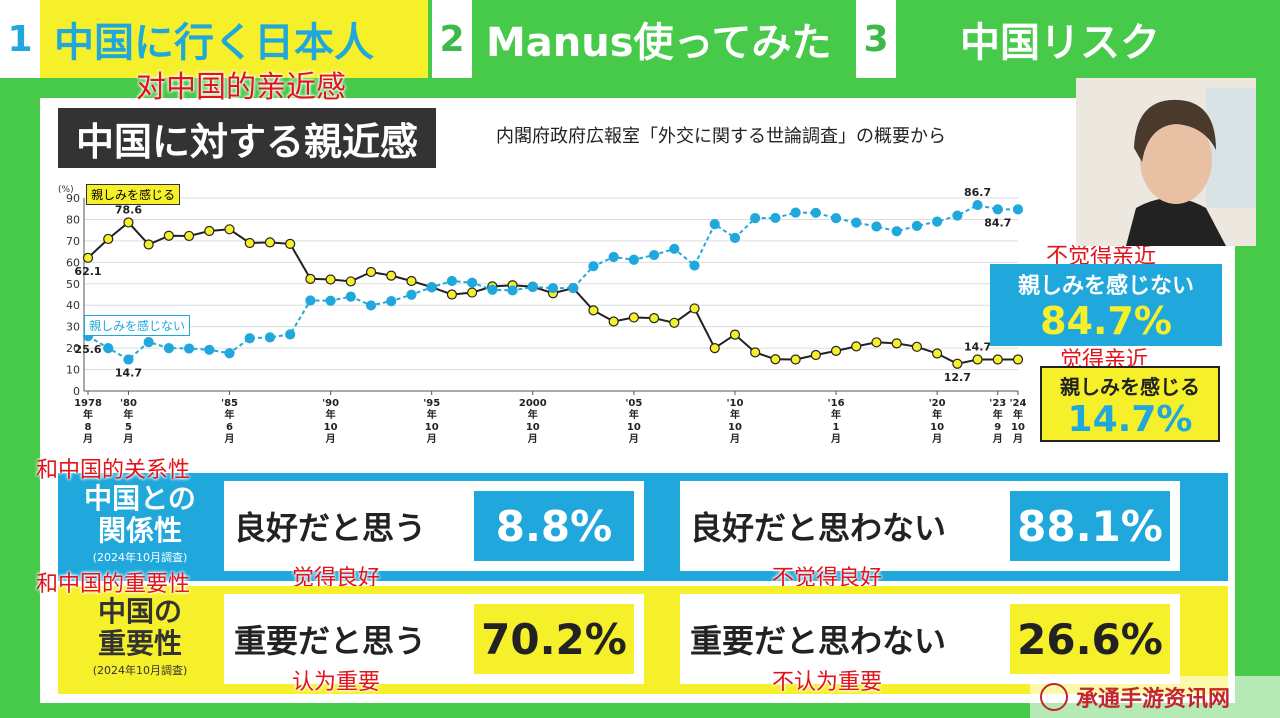  I want to click on x-tick-label: 1, so click(836, 427).